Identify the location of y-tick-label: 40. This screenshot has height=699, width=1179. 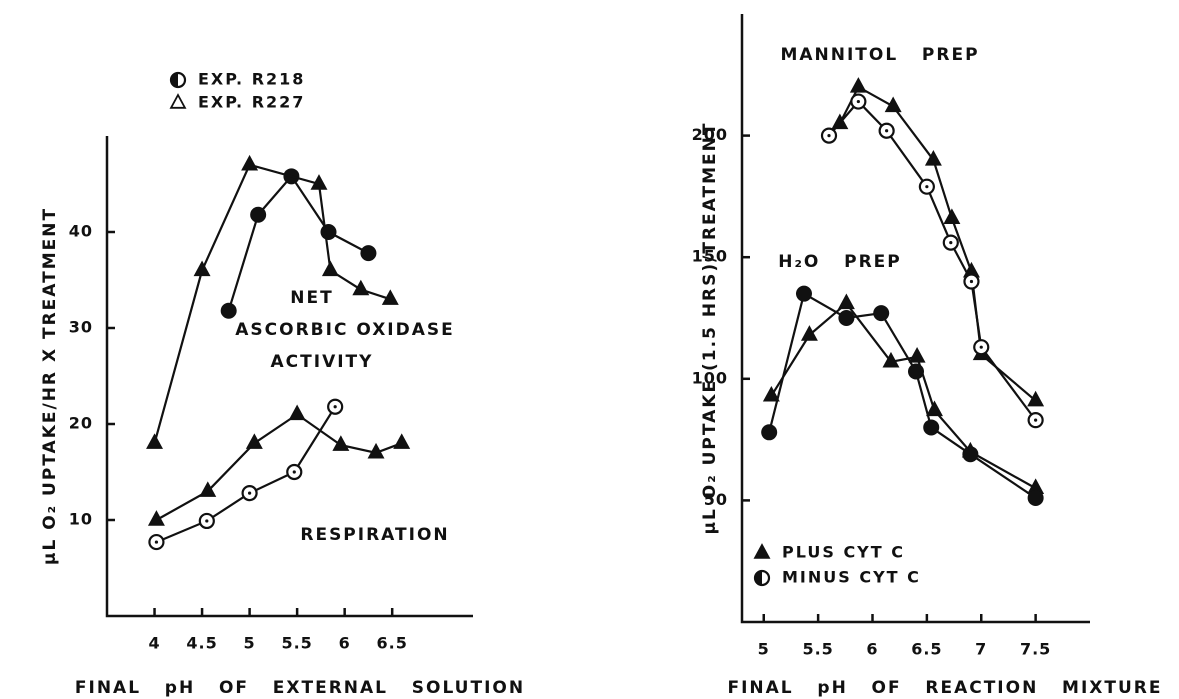
(81, 231).